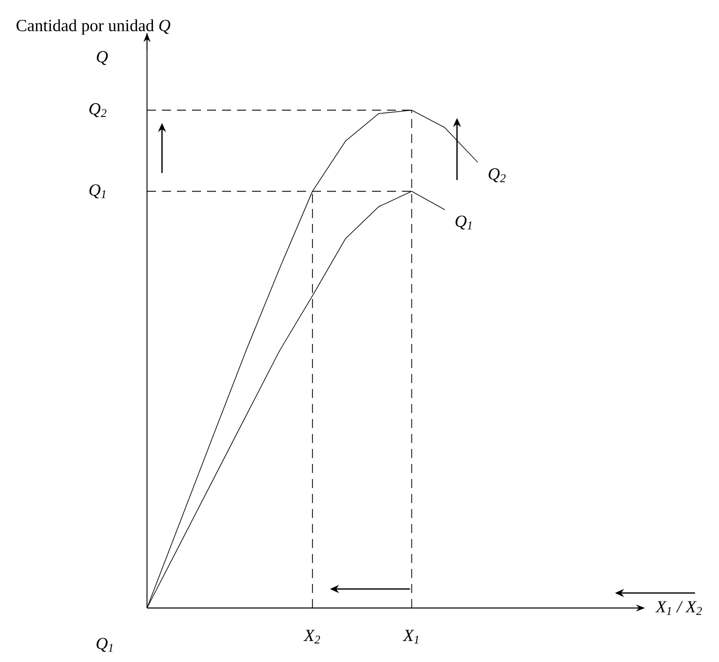 This screenshot has width=719, height=662. Describe the element at coordinates (104, 645) in the screenshot. I see `text: Q$_{1}$` at that location.